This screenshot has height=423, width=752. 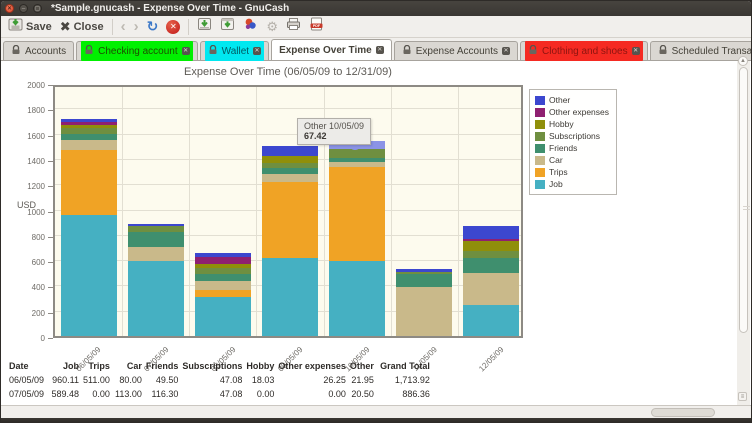 I want to click on save-button: Save, so click(x=30, y=26).